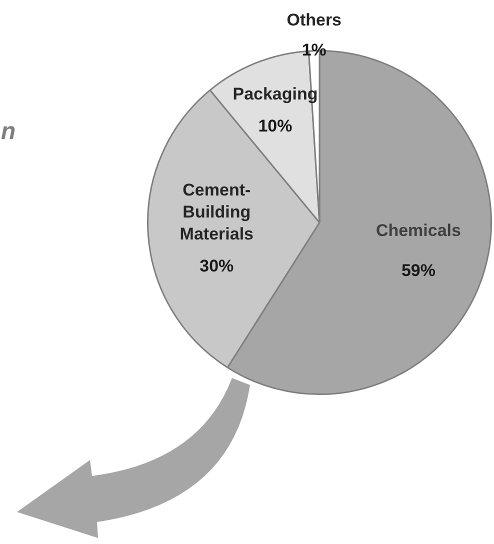 The height and width of the screenshot is (544, 494). I want to click on slice-label: Packaging, so click(275, 94).